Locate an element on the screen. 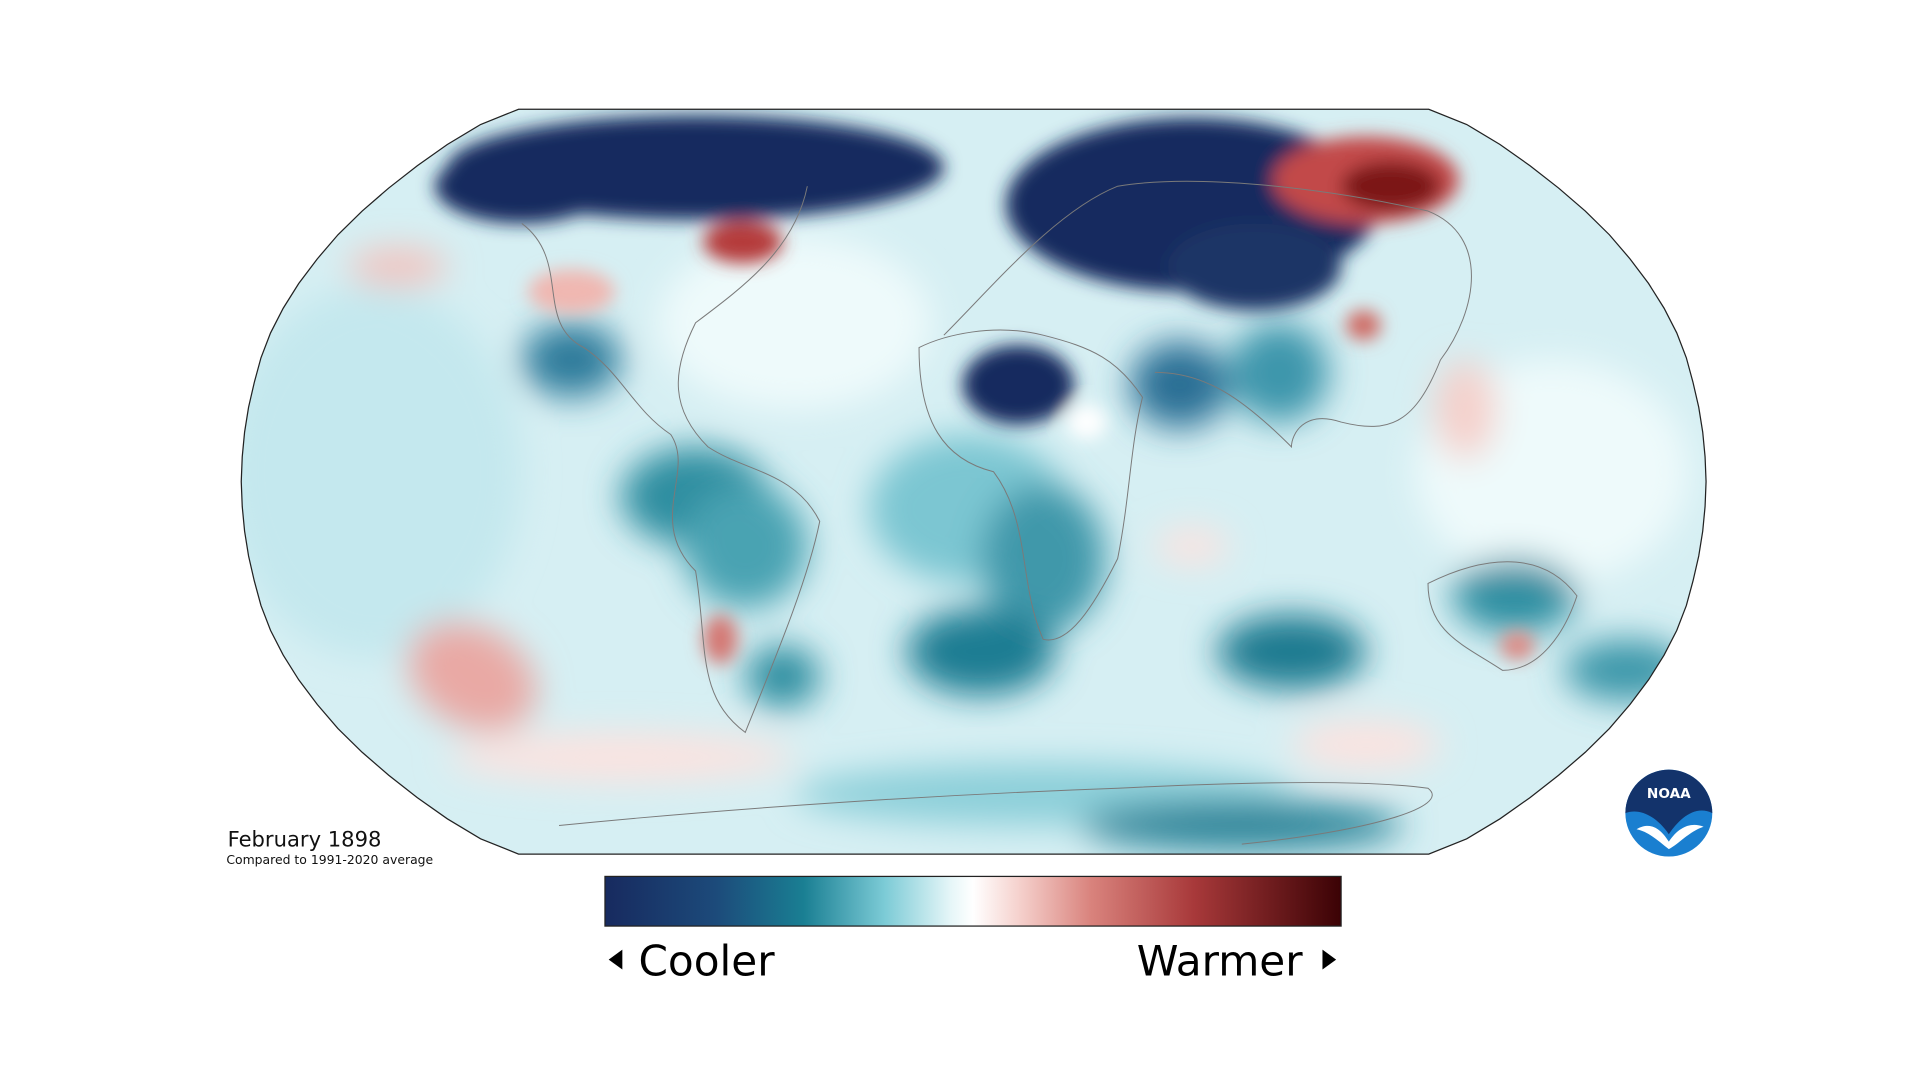  map-subtitle: Compared to 1991-2020 average is located at coordinates (329, 859).